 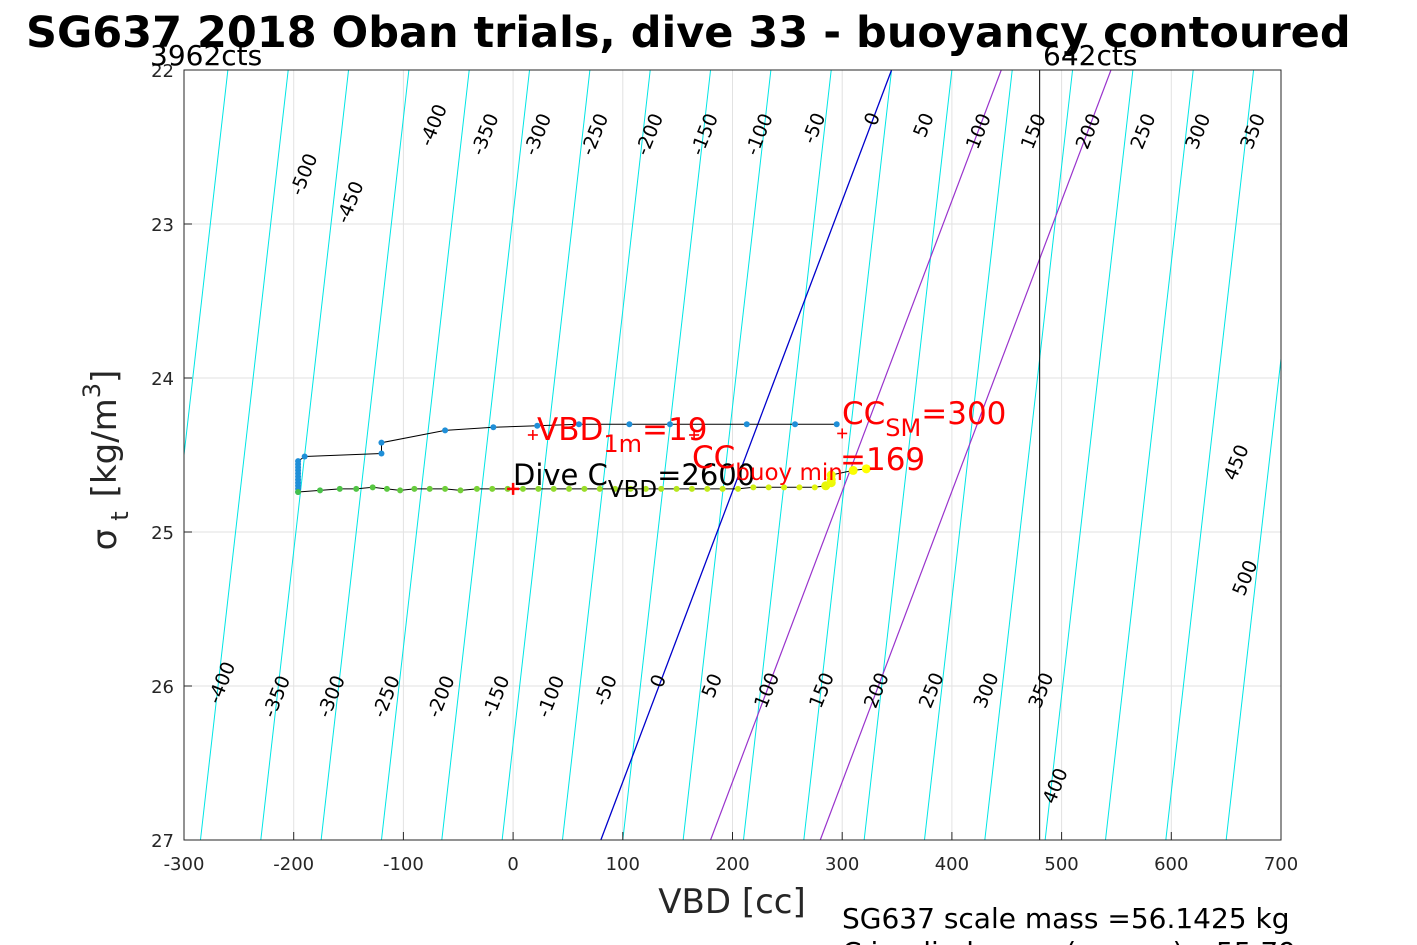 What do you see at coordinates (732, 902) in the screenshot?
I see `x-axis-label: VBD [cc]` at bounding box center [732, 902].